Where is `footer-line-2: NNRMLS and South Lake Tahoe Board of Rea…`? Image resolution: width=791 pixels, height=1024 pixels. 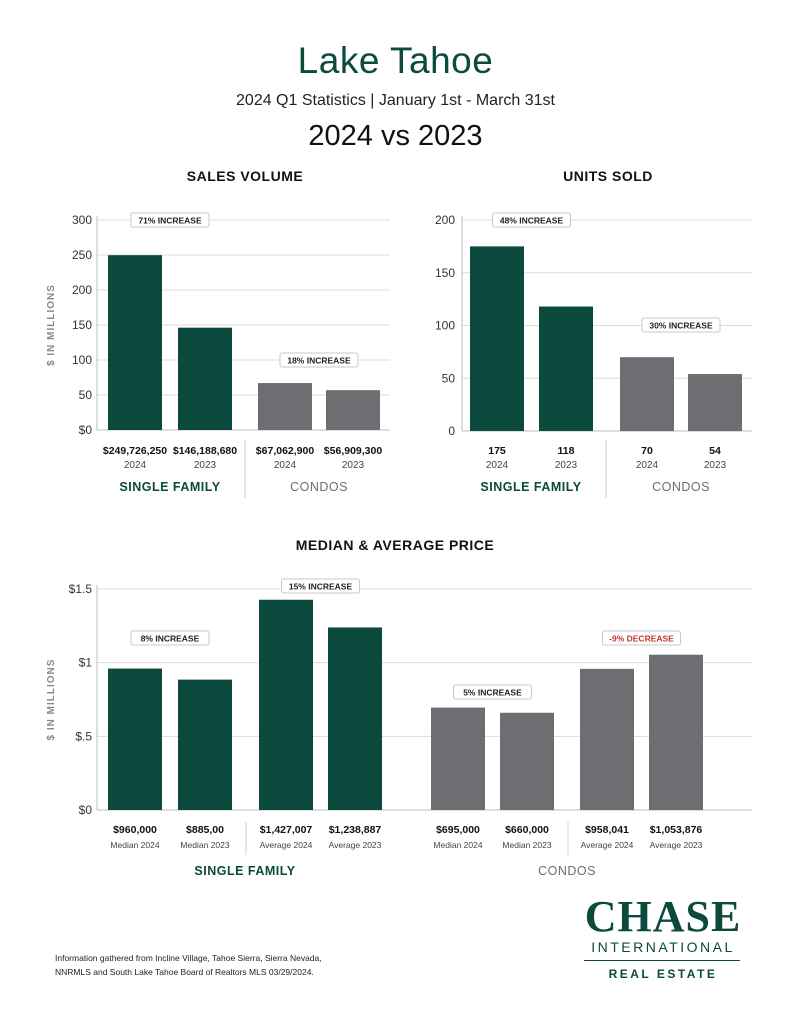
footer-line-2: NNRMLS and South Lake Tahoe Board of Rea… is located at coordinates (184, 972).